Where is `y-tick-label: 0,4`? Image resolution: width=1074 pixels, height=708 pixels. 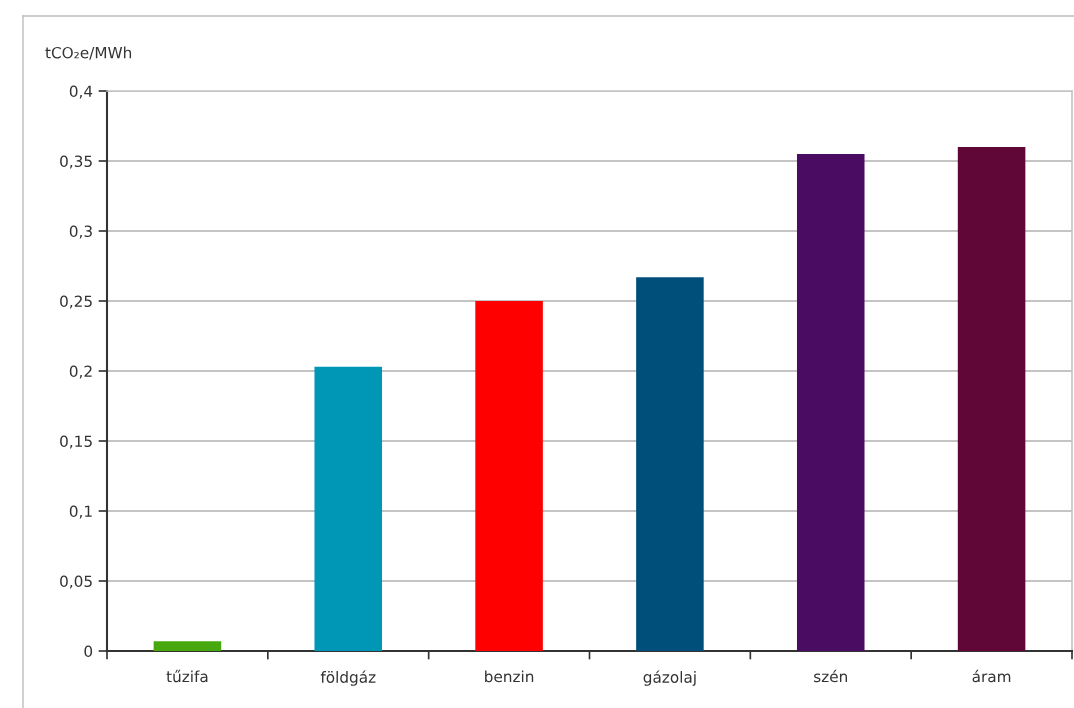
y-tick-label: 0,4 is located at coordinates (81, 92).